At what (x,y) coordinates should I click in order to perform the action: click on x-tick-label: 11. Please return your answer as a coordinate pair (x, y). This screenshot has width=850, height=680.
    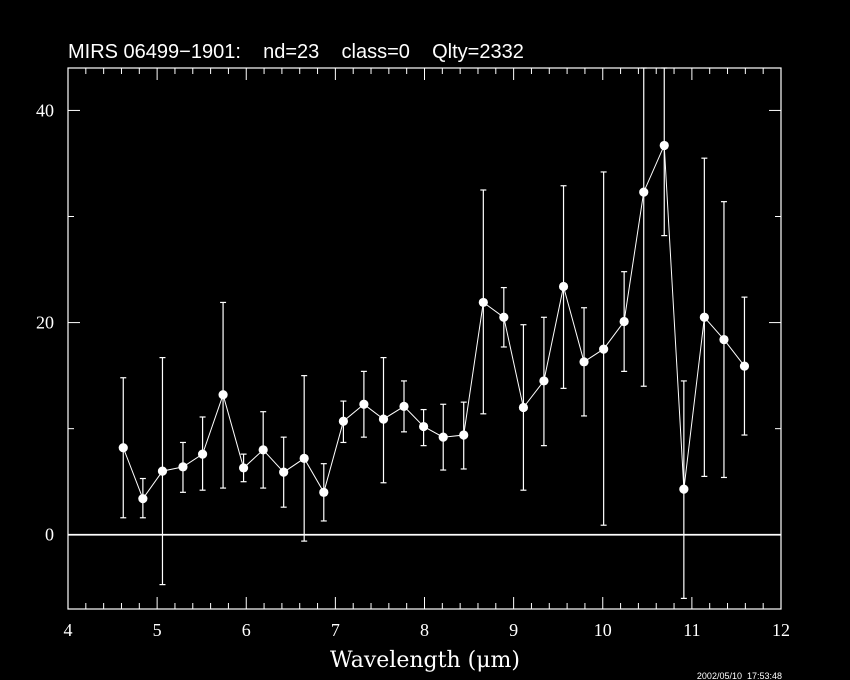
    Looking at the image, I should click on (691, 630).